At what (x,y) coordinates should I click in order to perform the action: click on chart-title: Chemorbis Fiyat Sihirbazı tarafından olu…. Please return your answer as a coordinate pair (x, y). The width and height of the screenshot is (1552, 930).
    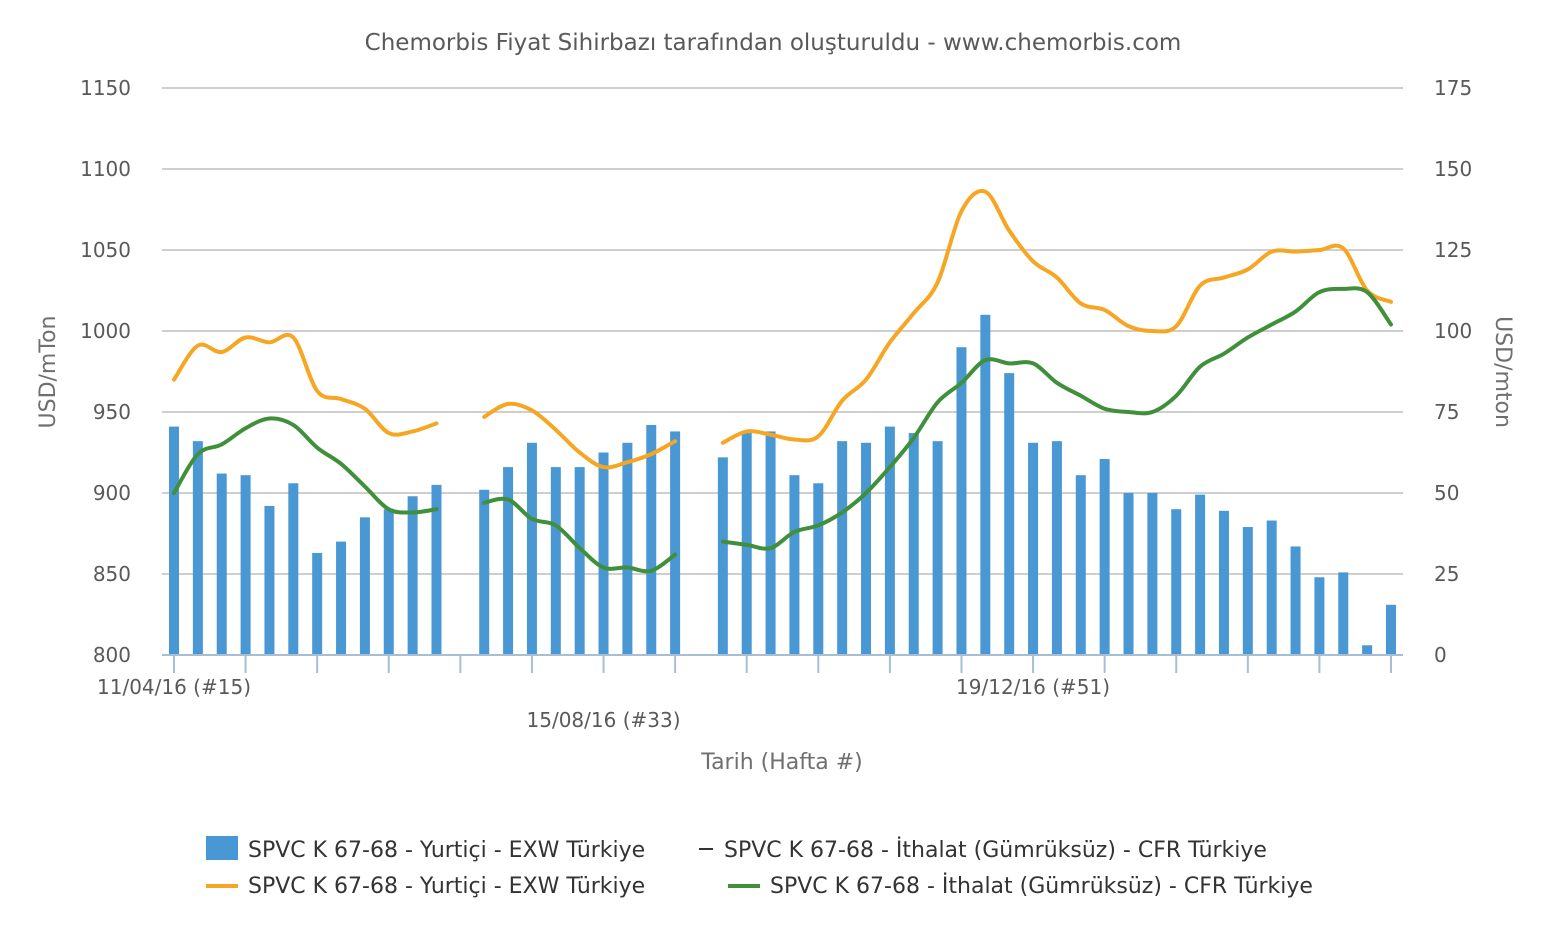
    Looking at the image, I should click on (773, 43).